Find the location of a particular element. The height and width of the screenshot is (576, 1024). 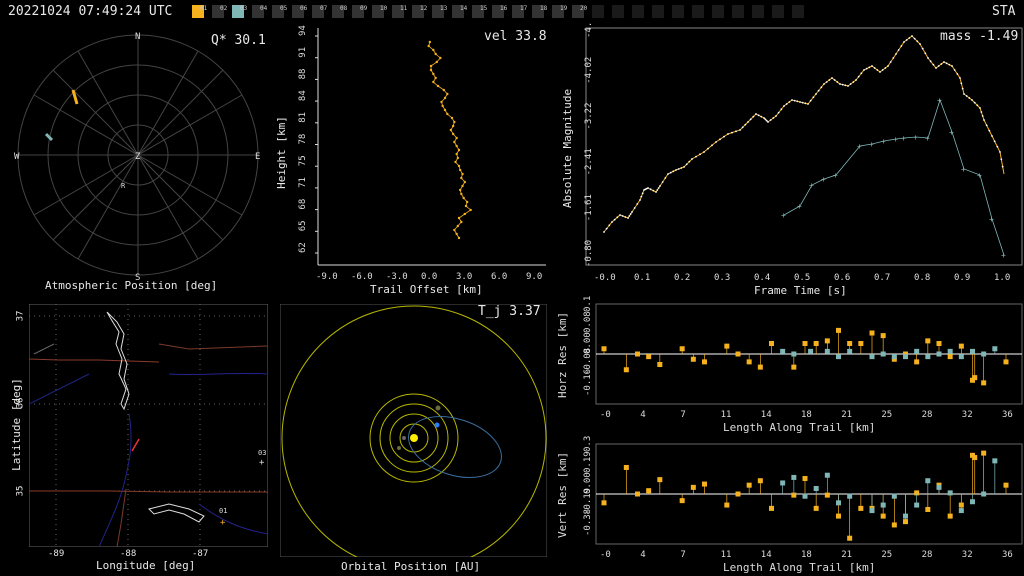

camera-toggle-18: 18 is located at coordinates (539, 11).